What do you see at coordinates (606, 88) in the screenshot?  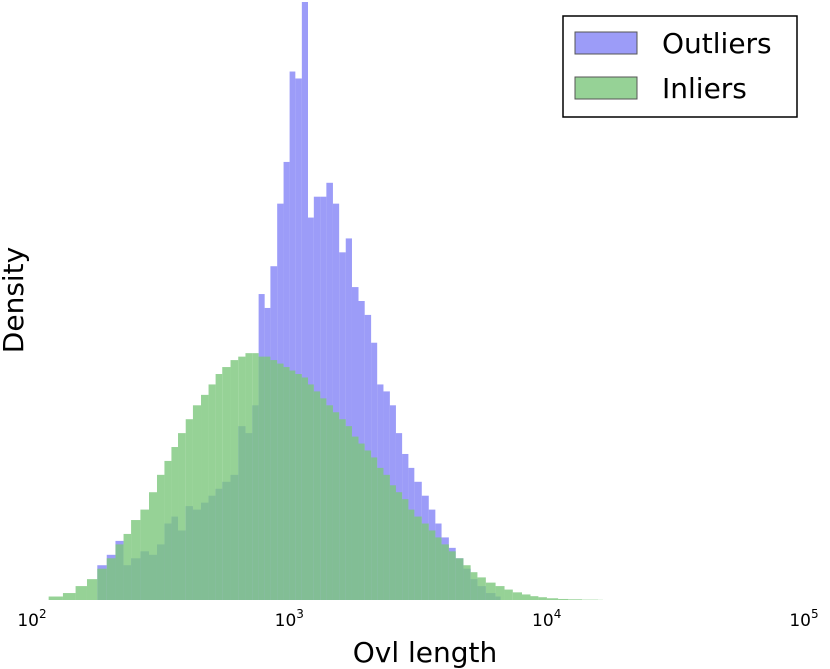 I see `legend-swatch-inliers` at bounding box center [606, 88].